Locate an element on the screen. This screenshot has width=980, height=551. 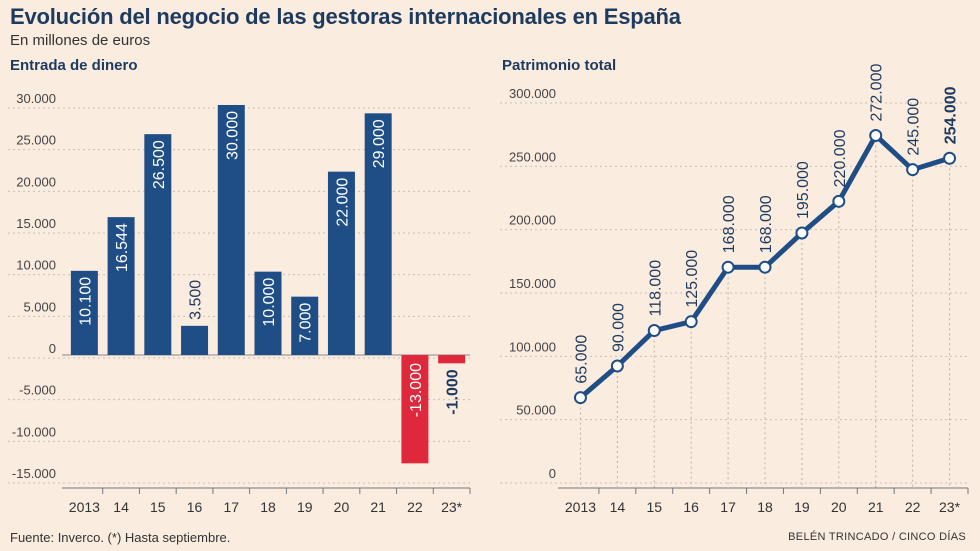
point-value-label: 220.000 is located at coordinates (840, 158).